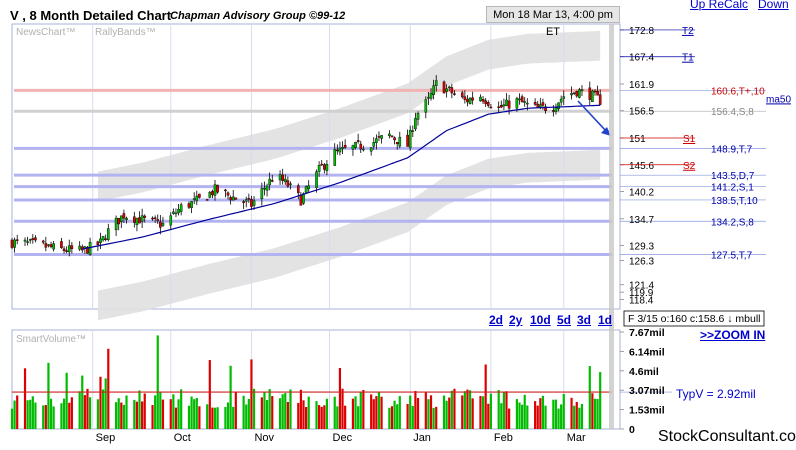  Describe the element at coordinates (106, 438) in the screenshot. I see `month-label: Sep` at that location.